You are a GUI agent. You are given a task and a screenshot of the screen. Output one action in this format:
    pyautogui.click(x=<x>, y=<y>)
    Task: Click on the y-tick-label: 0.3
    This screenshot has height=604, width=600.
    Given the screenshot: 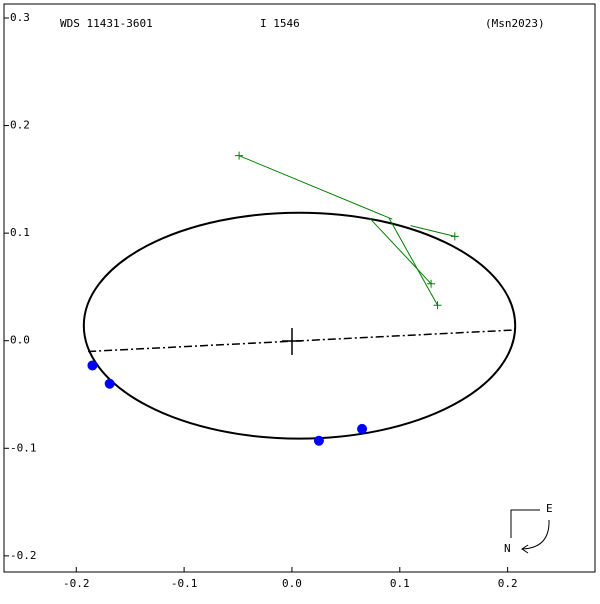 What is the action you would take?
    pyautogui.click(x=20, y=17)
    